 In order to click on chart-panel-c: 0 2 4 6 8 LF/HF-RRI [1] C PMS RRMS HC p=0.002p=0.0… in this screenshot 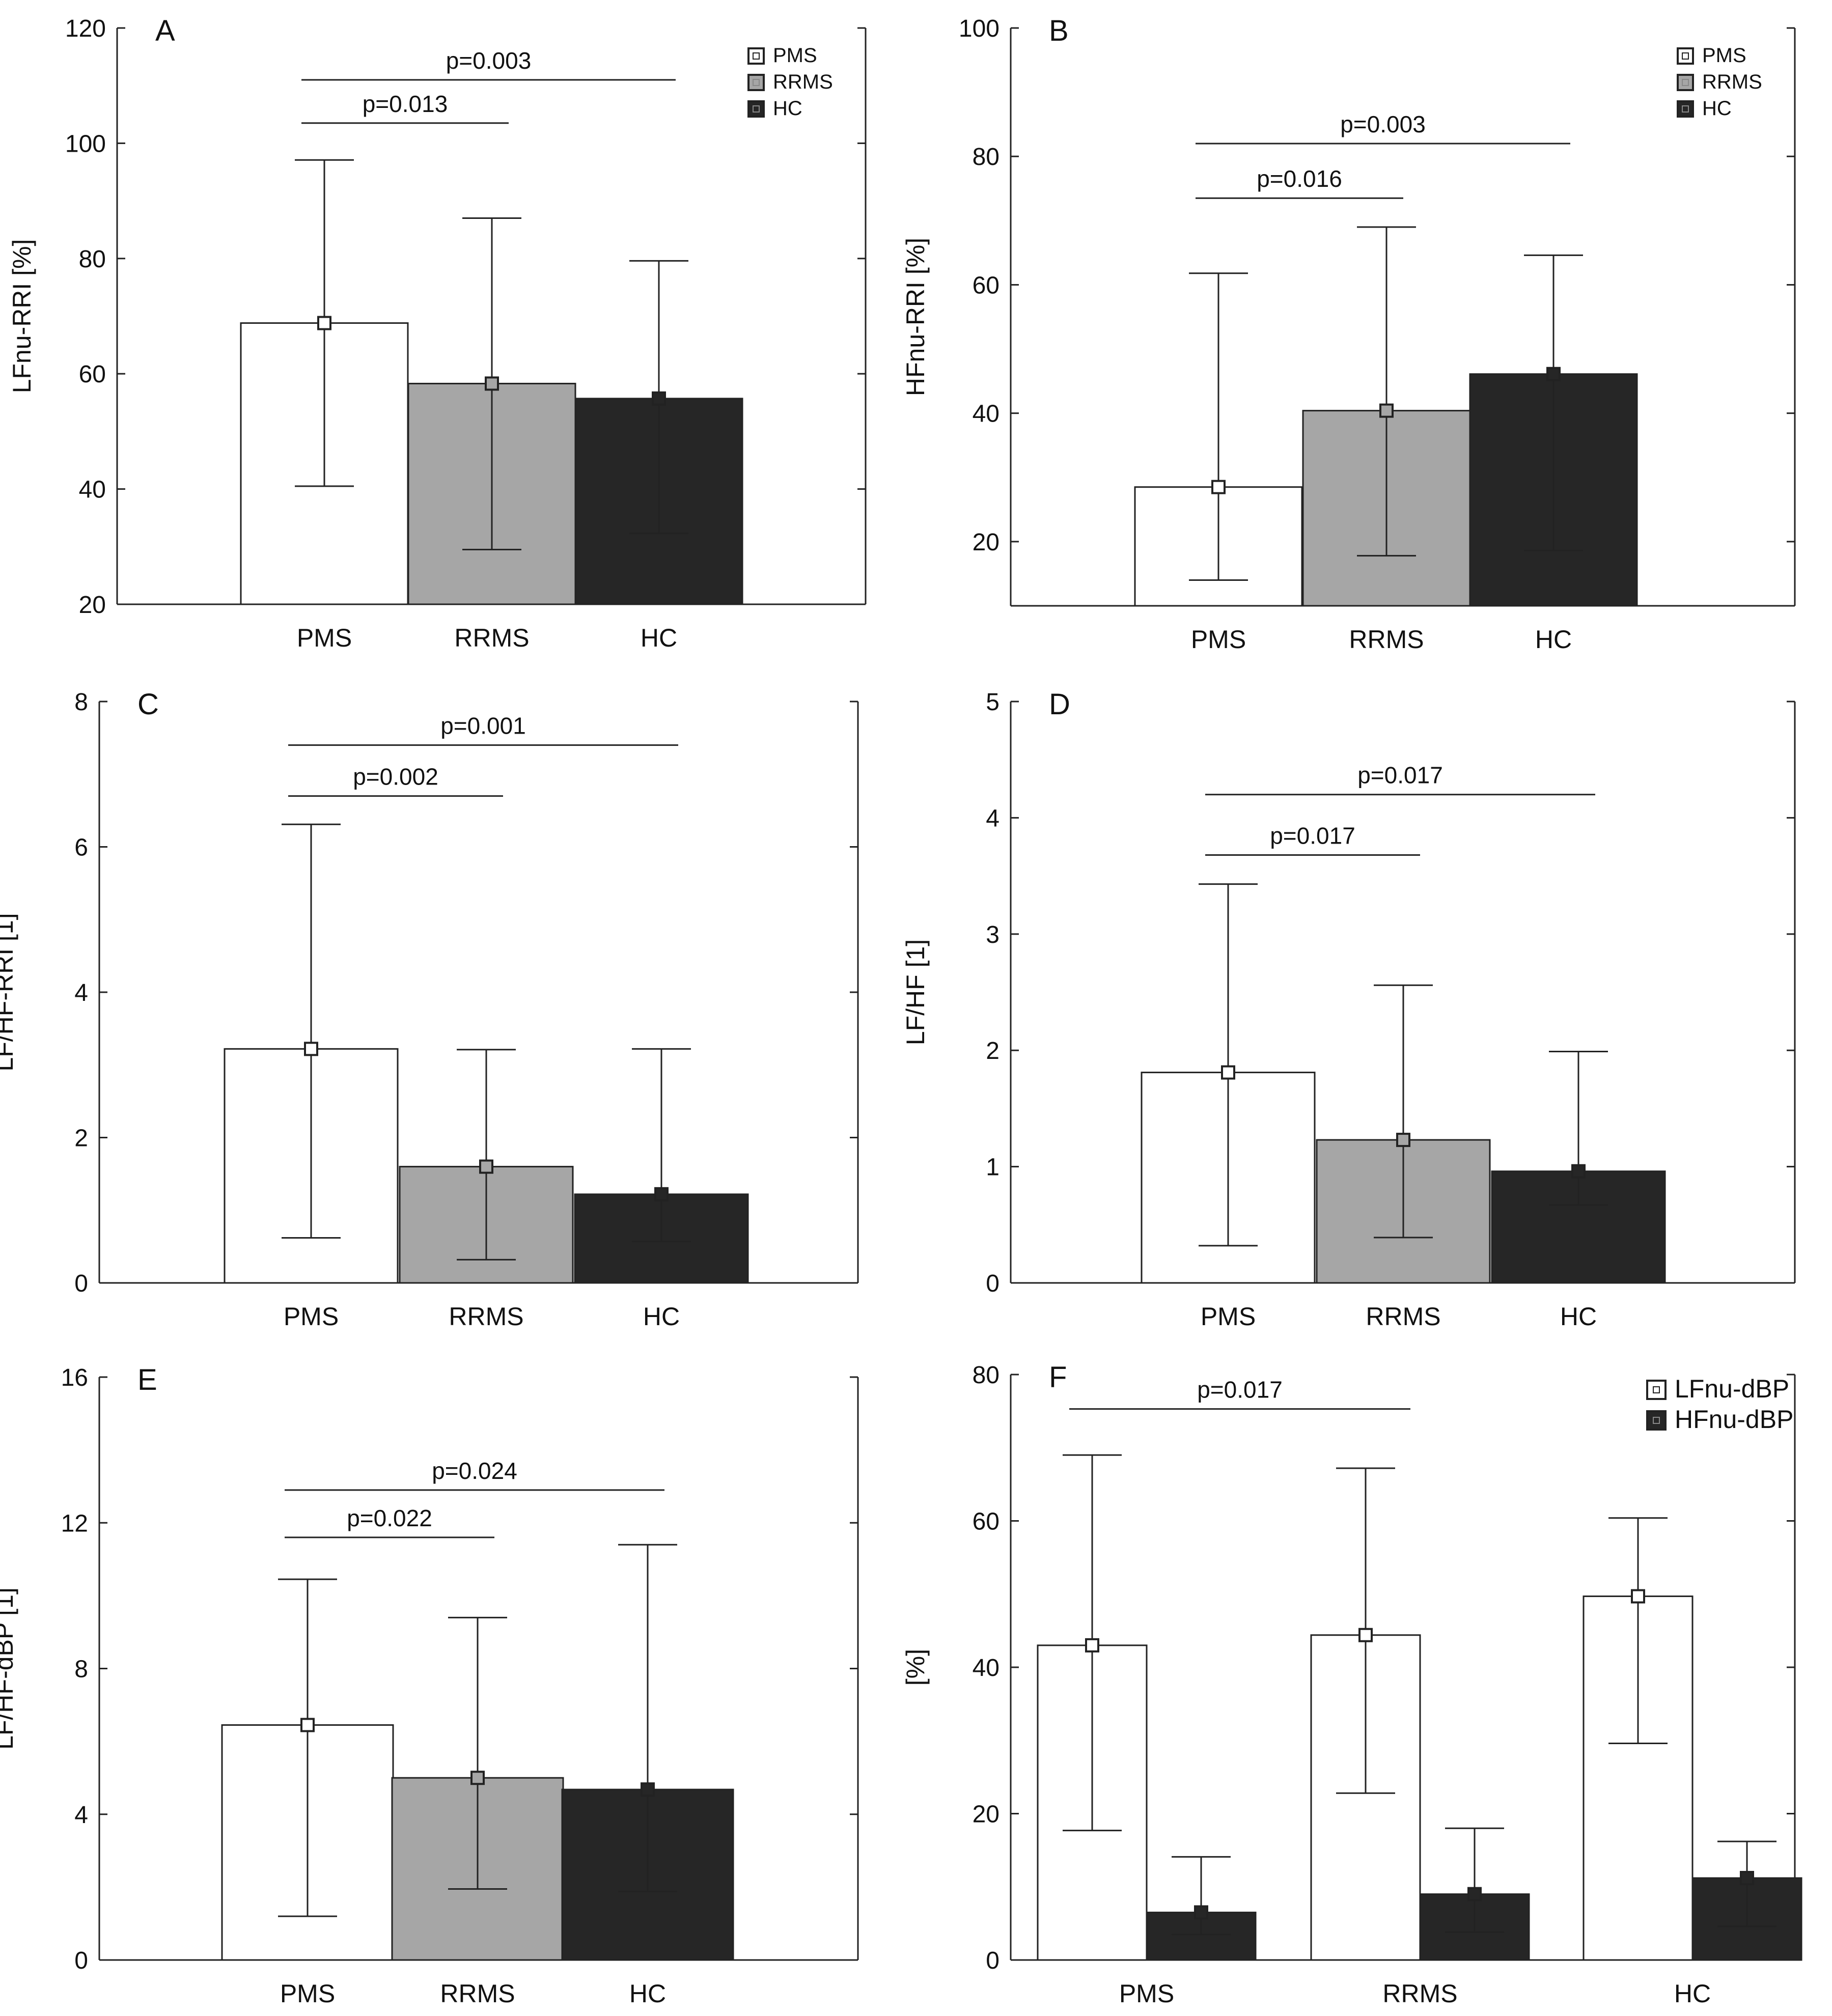, I will do `click(429, 1009)`.